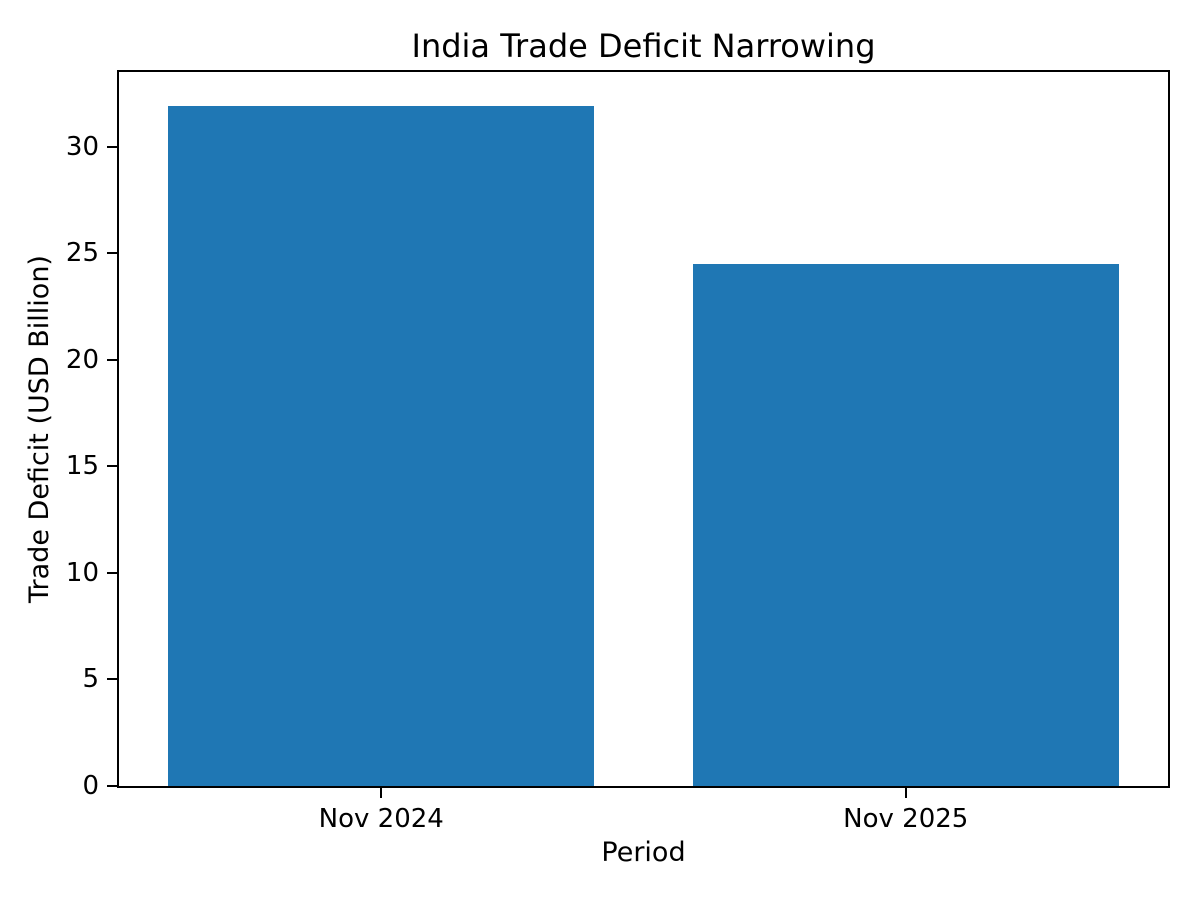 The height and width of the screenshot is (900, 1200). Describe the element at coordinates (39, 429) in the screenshot. I see `y-axis-label-text: Trade Deficit (USD Billion)` at that location.